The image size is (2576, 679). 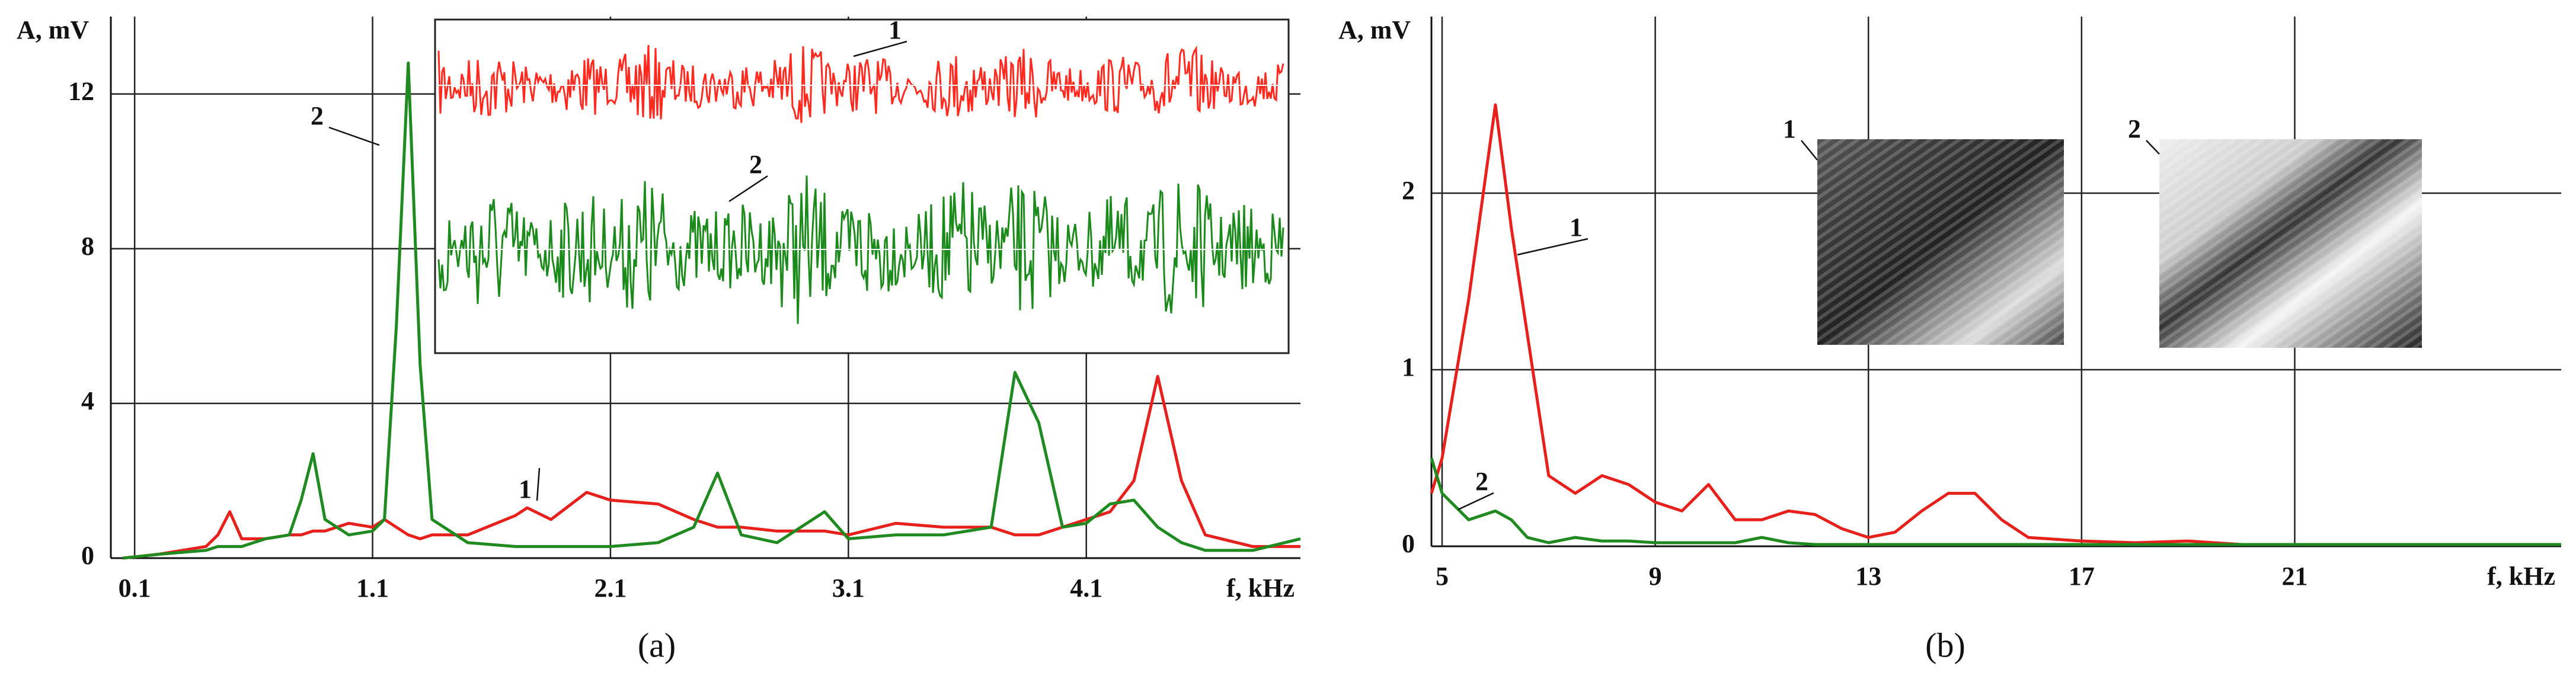 What do you see at coordinates (1086, 588) in the screenshot?
I see `x-tick-label: 4.1` at bounding box center [1086, 588].